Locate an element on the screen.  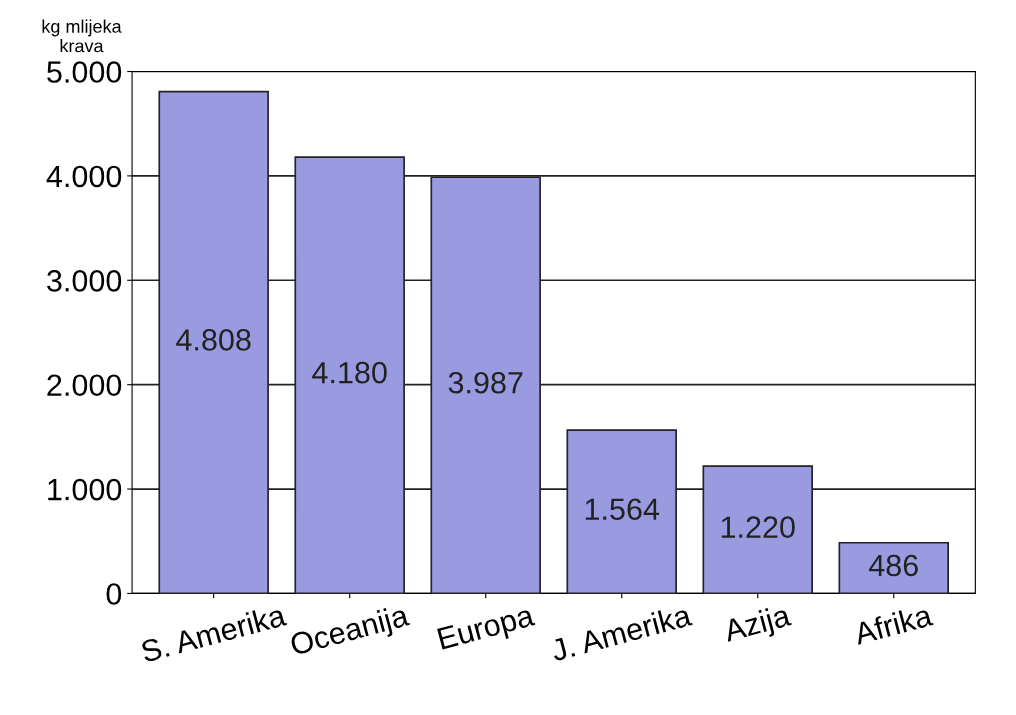
x-tick-label: J. Amerika is located at coordinates (621, 632).